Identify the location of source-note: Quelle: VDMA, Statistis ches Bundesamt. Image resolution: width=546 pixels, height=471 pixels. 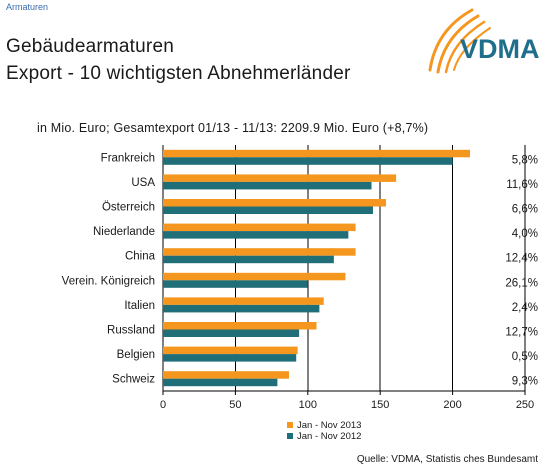
(447, 459).